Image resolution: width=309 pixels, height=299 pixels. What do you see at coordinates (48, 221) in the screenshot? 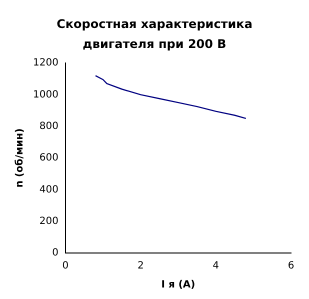
I see `y-tick-label: 200` at bounding box center [48, 221].